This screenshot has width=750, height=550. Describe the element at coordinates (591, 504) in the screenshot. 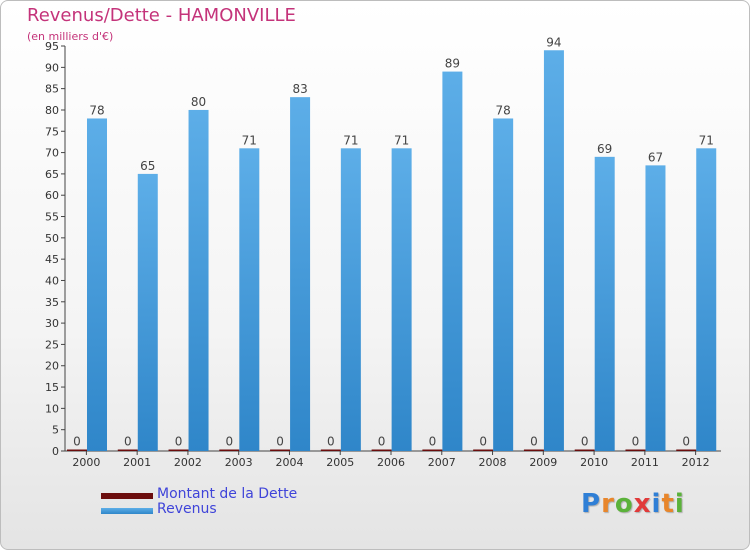

I see `logo-letter: P` at that location.